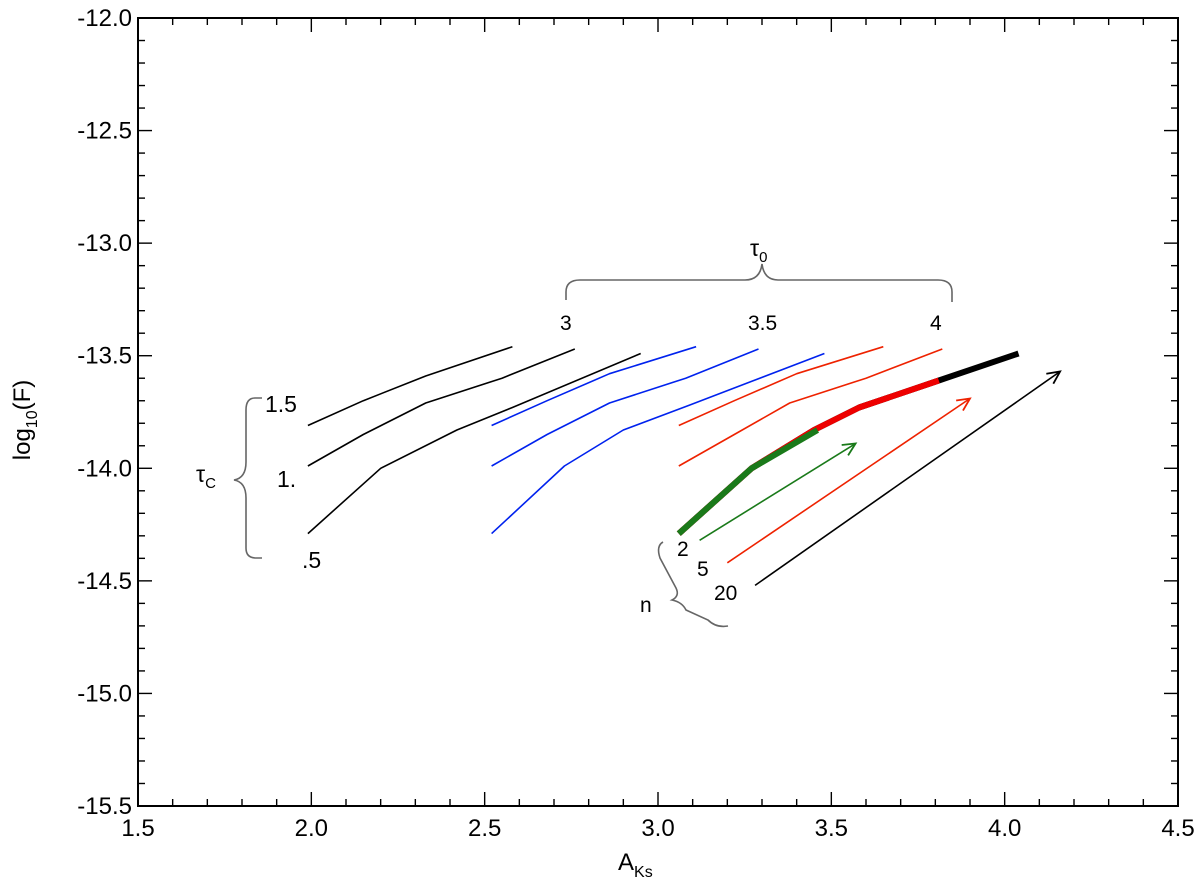 This screenshot has width=1200, height=885. I want to click on y-tick-label: -13.5, so click(104, 356).